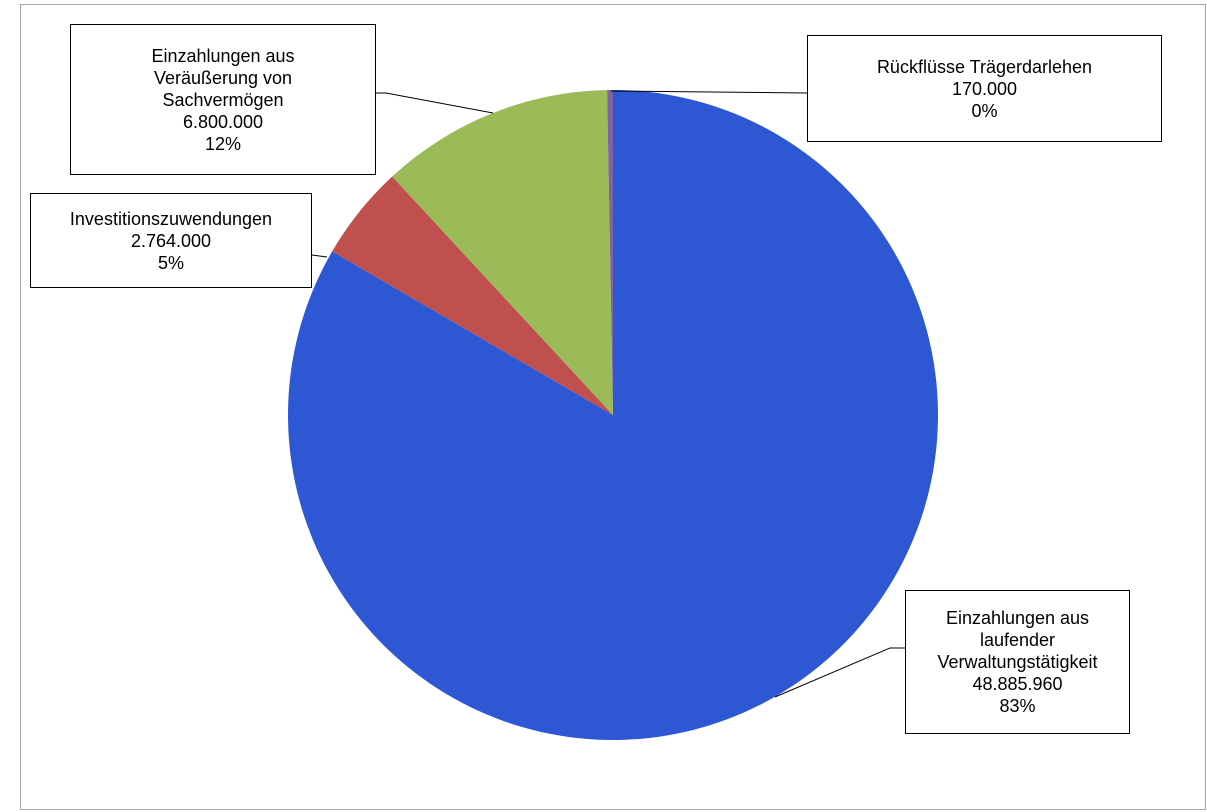 This screenshot has width=1207, height=812. I want to click on slice-investitionszuwendungen, so click(472, 295).